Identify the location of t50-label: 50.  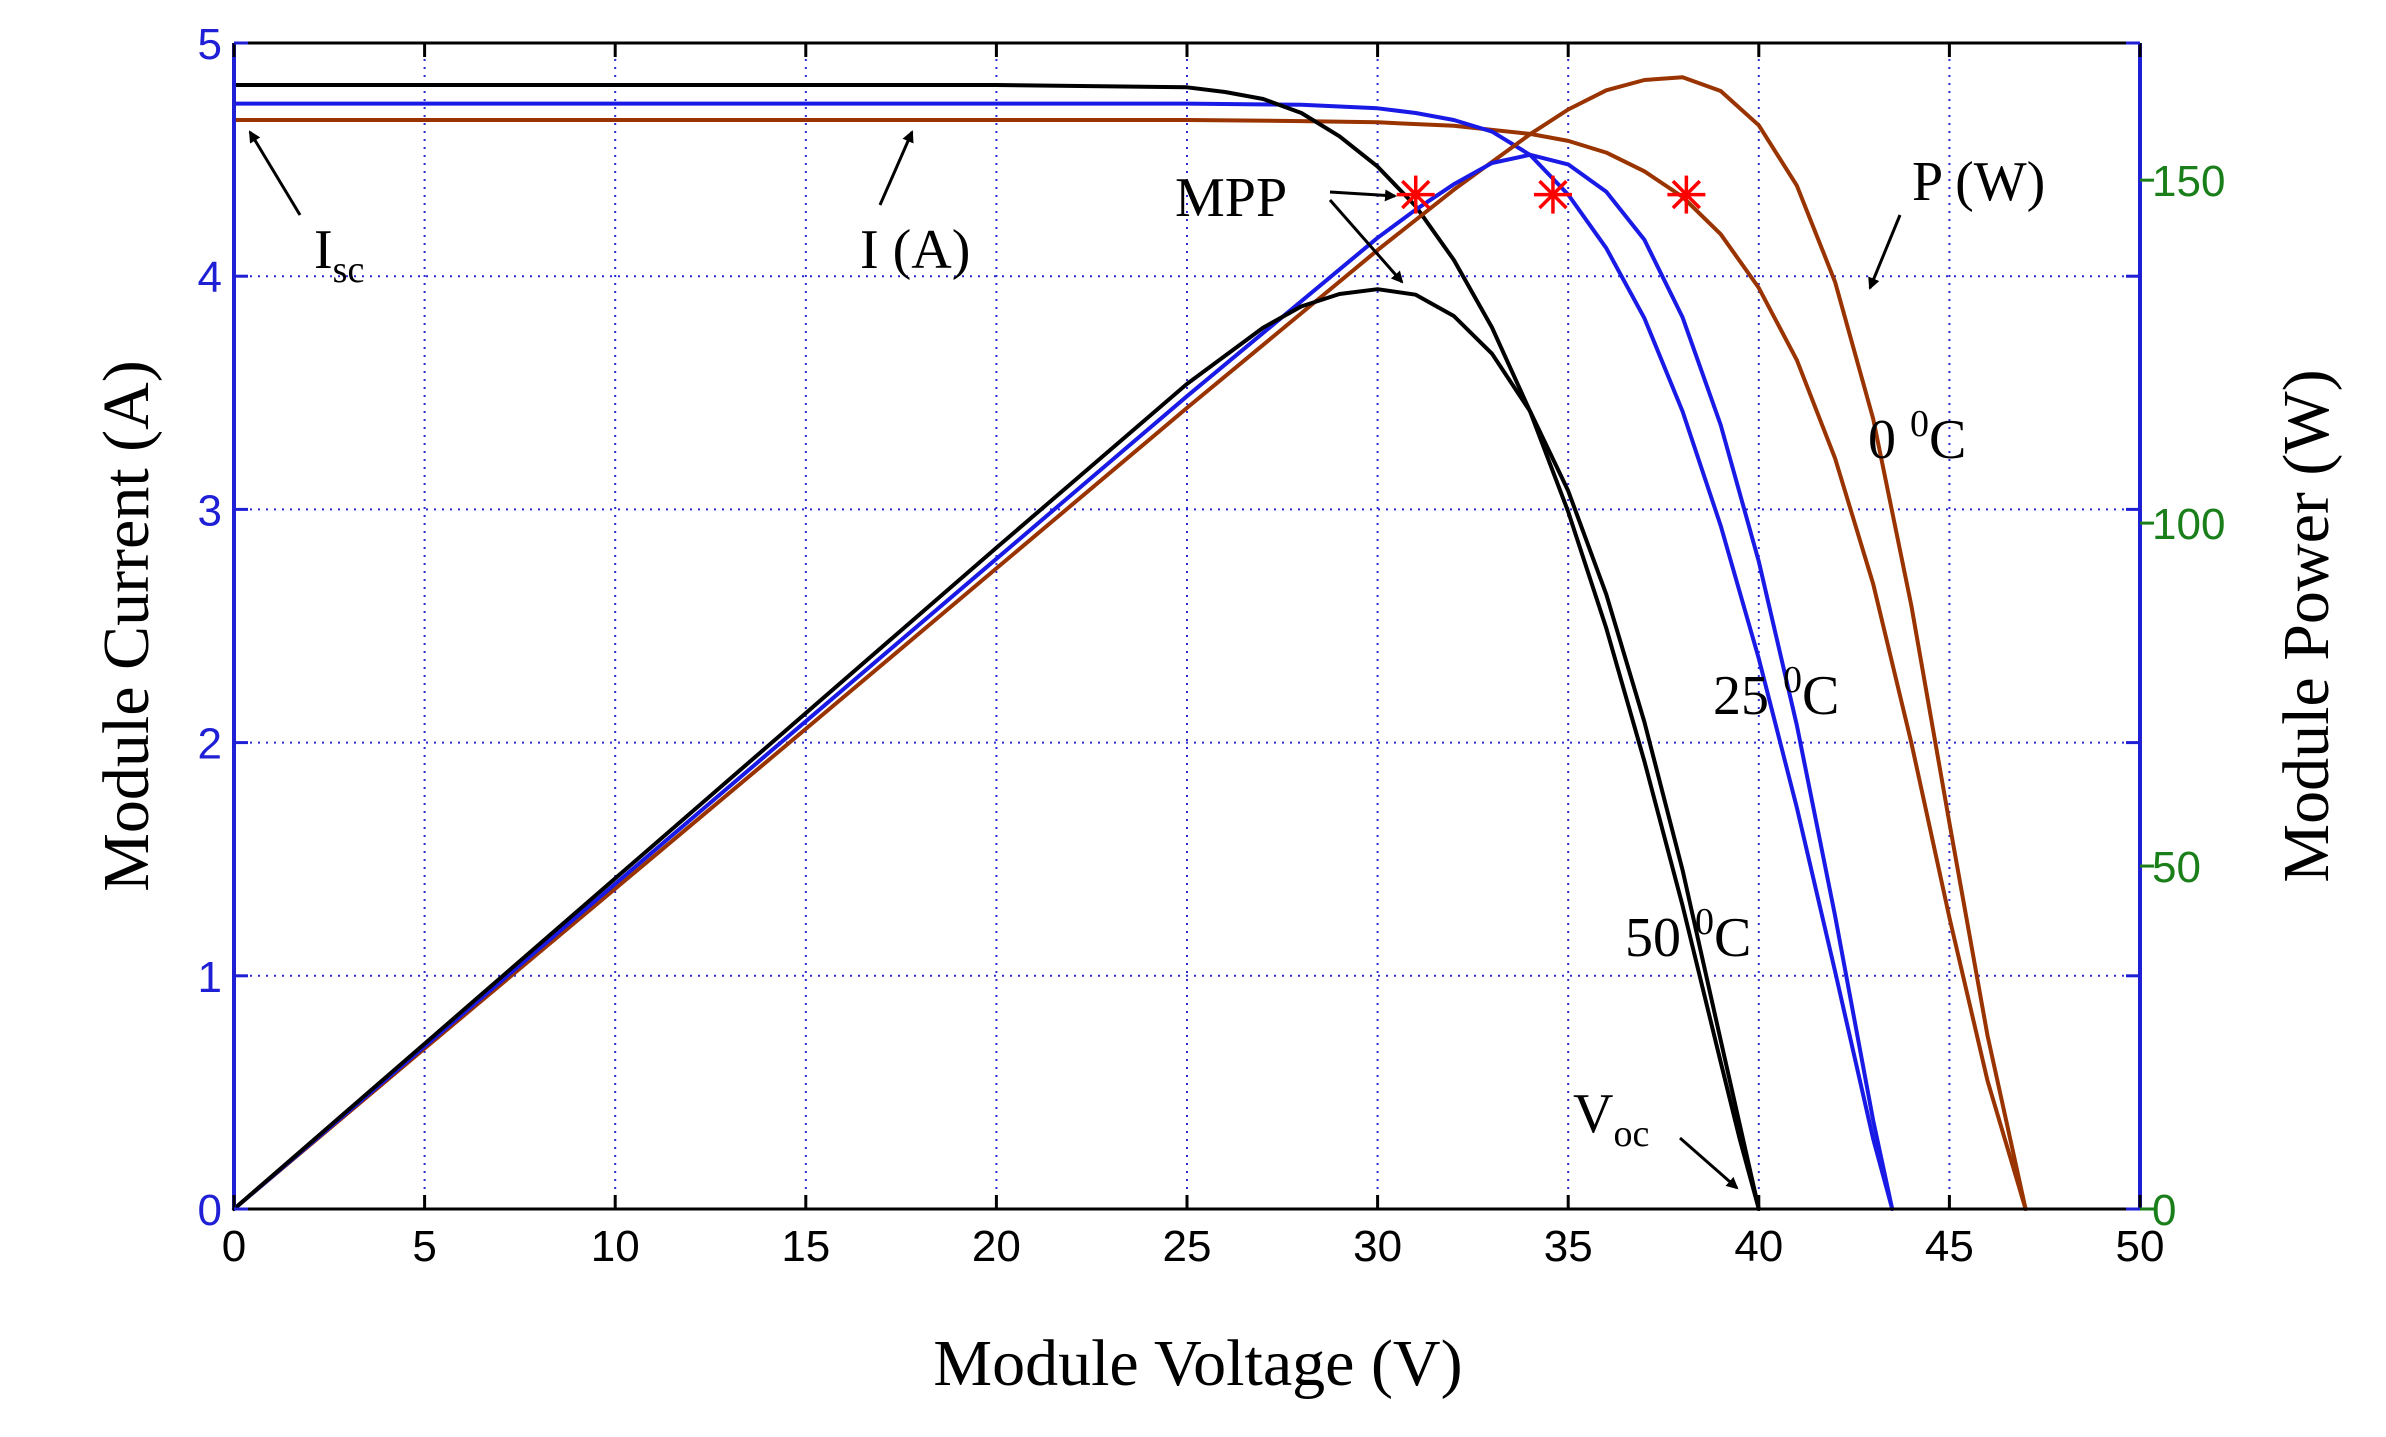
(1660, 938).